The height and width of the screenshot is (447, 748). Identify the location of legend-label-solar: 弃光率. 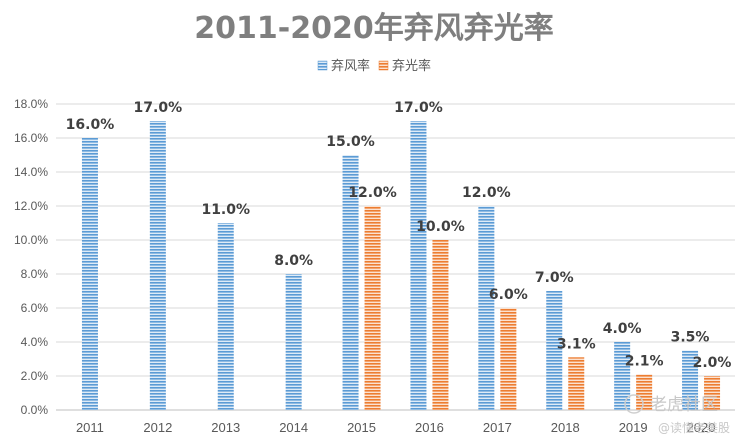
(411, 65).